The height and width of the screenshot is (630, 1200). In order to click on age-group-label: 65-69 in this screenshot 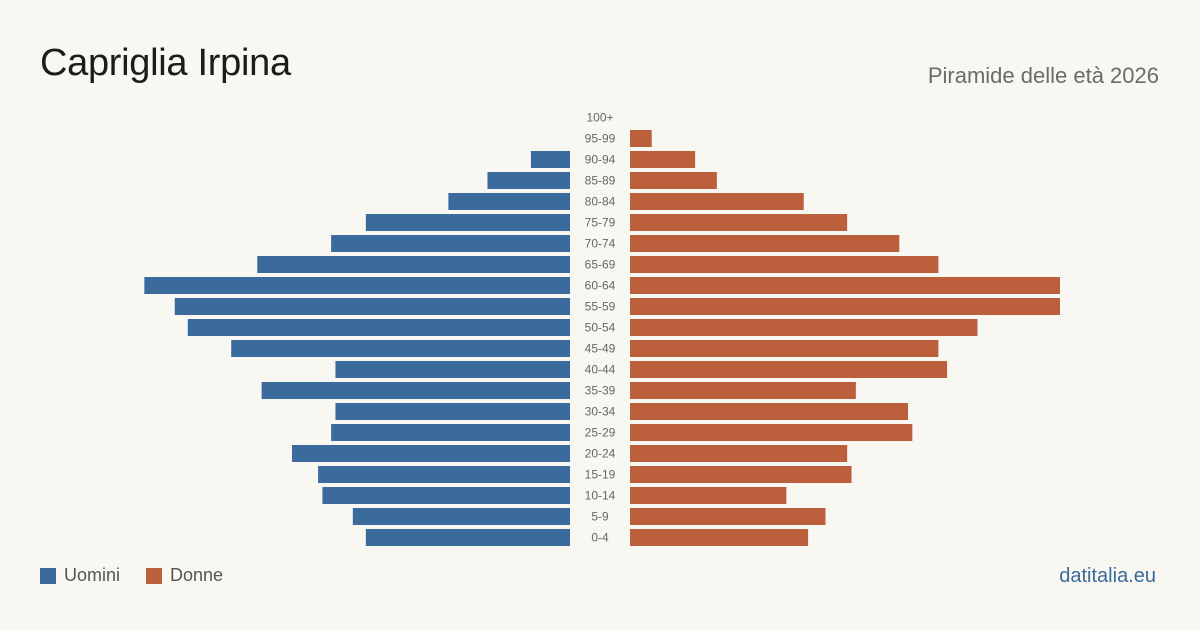, I will do `click(600, 265)`.